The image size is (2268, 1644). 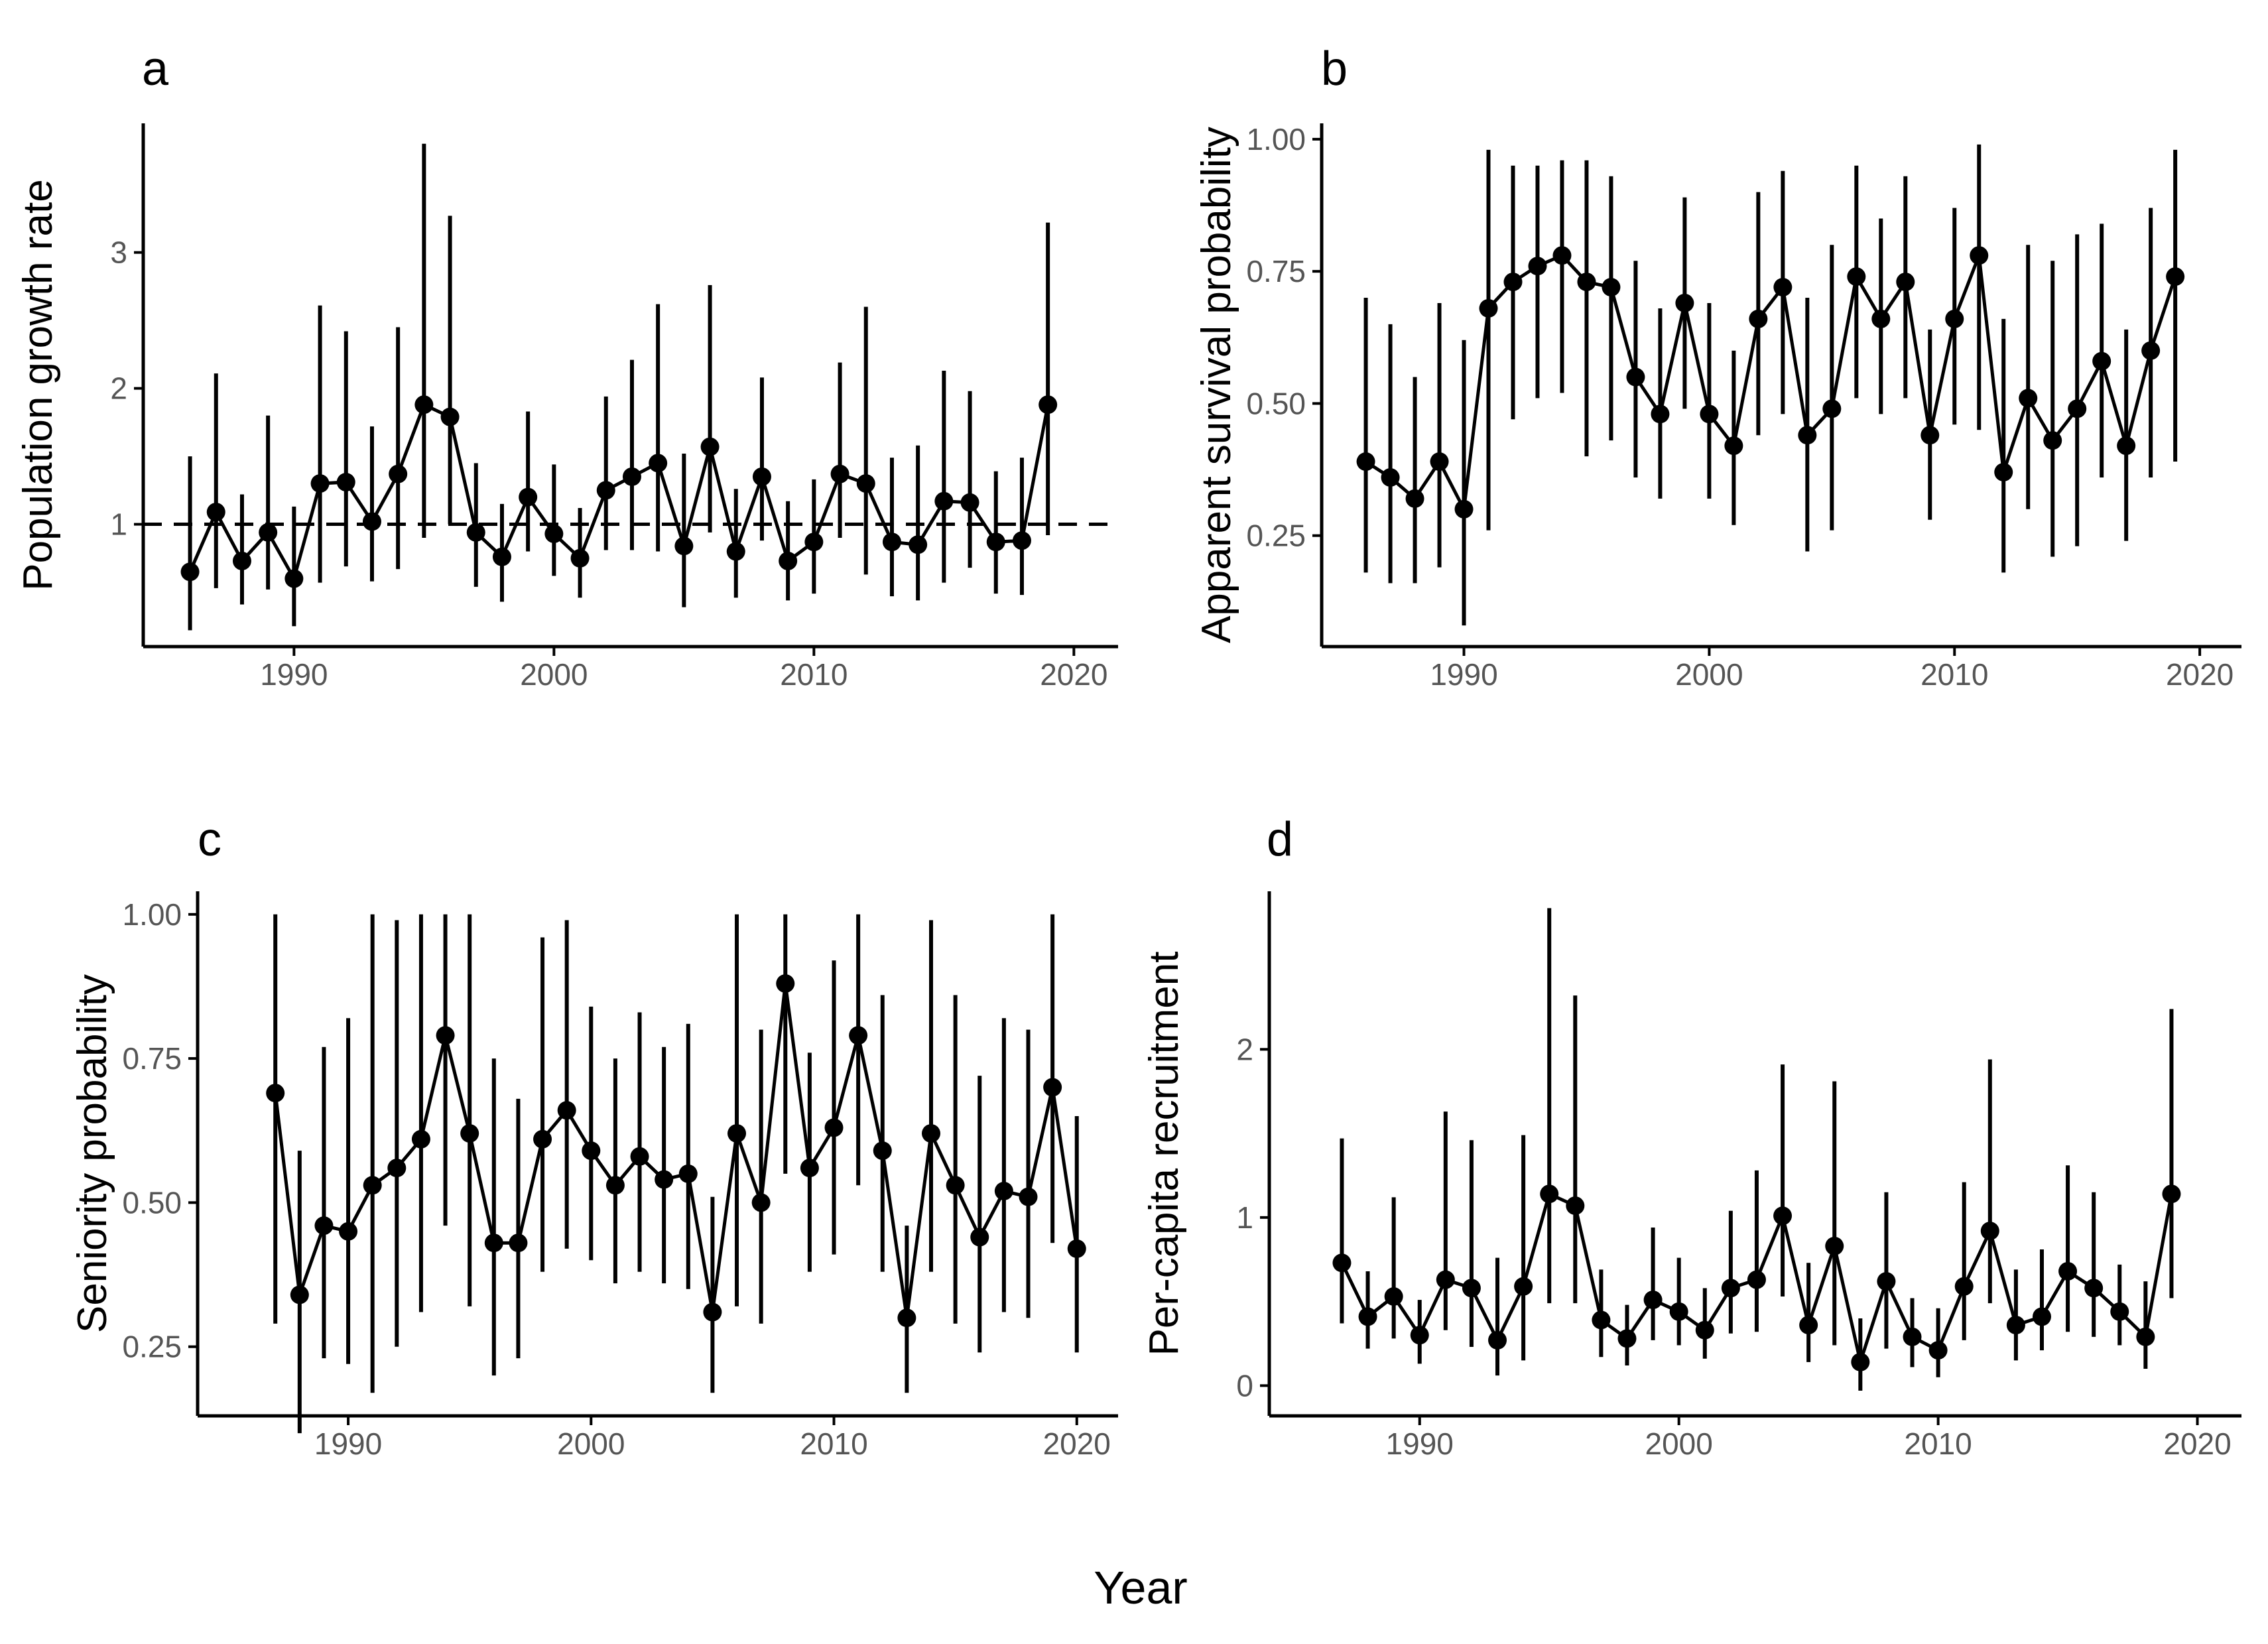 What do you see at coordinates (152, 914) in the screenshot?
I see `y-tick-label: 1.00` at bounding box center [152, 914].